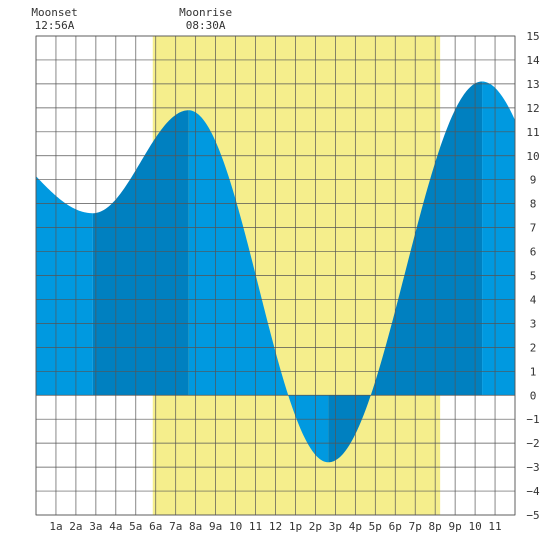 The width and height of the screenshot is (550, 550). What do you see at coordinates (54, 12) in the screenshot?
I see `moon-event-label: Moonset` at bounding box center [54, 12].